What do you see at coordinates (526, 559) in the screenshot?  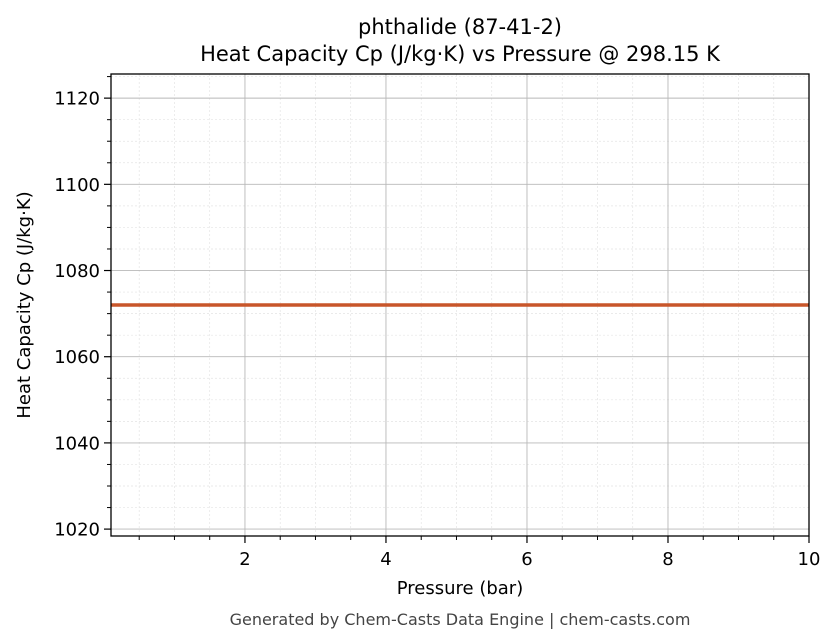 I see `x-tick-label: 6` at bounding box center [526, 559].